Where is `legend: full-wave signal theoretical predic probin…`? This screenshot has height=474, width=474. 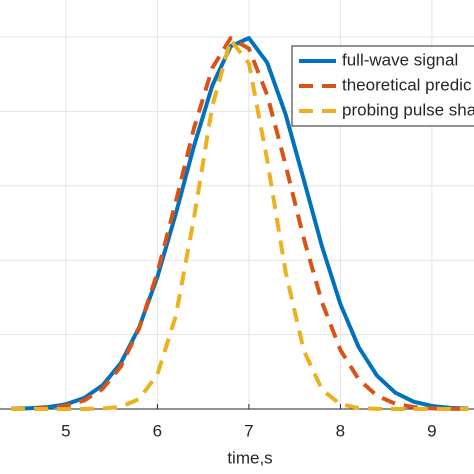 legend: full-wave signal theoretical predic probin… is located at coordinates (382, 86).